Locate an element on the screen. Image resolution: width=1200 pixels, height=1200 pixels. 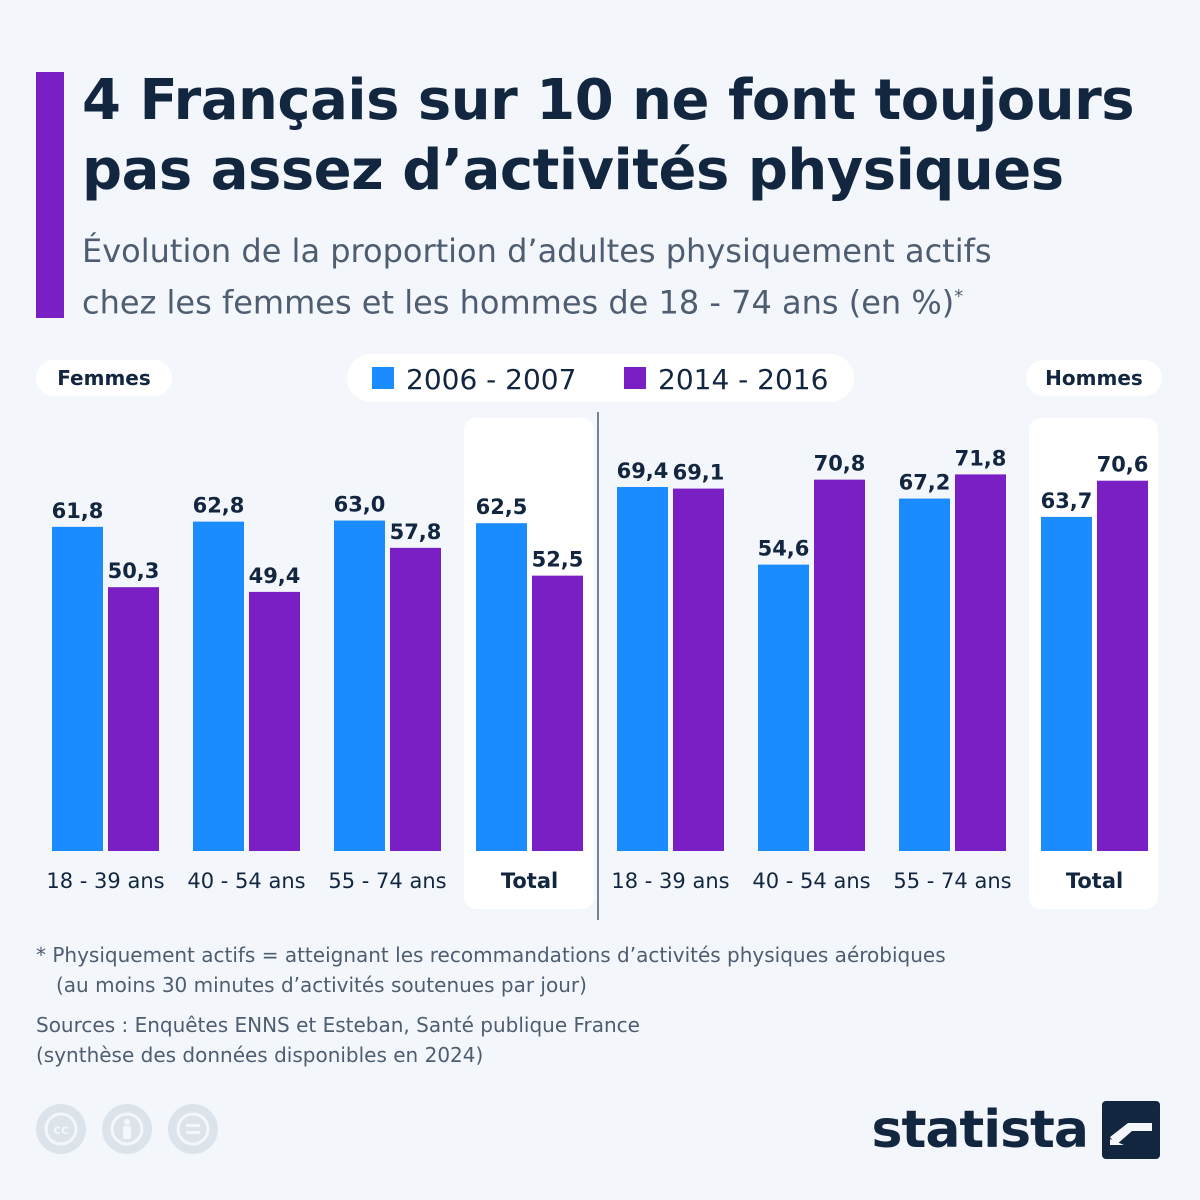
brand-name: statista is located at coordinates (980, 1130).